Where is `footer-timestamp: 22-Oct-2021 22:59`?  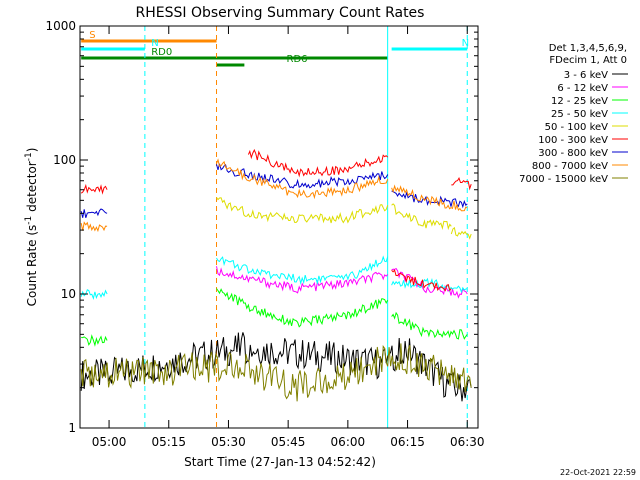
footer-timestamp: 22-Oct-2021 22:59 is located at coordinates (598, 472).